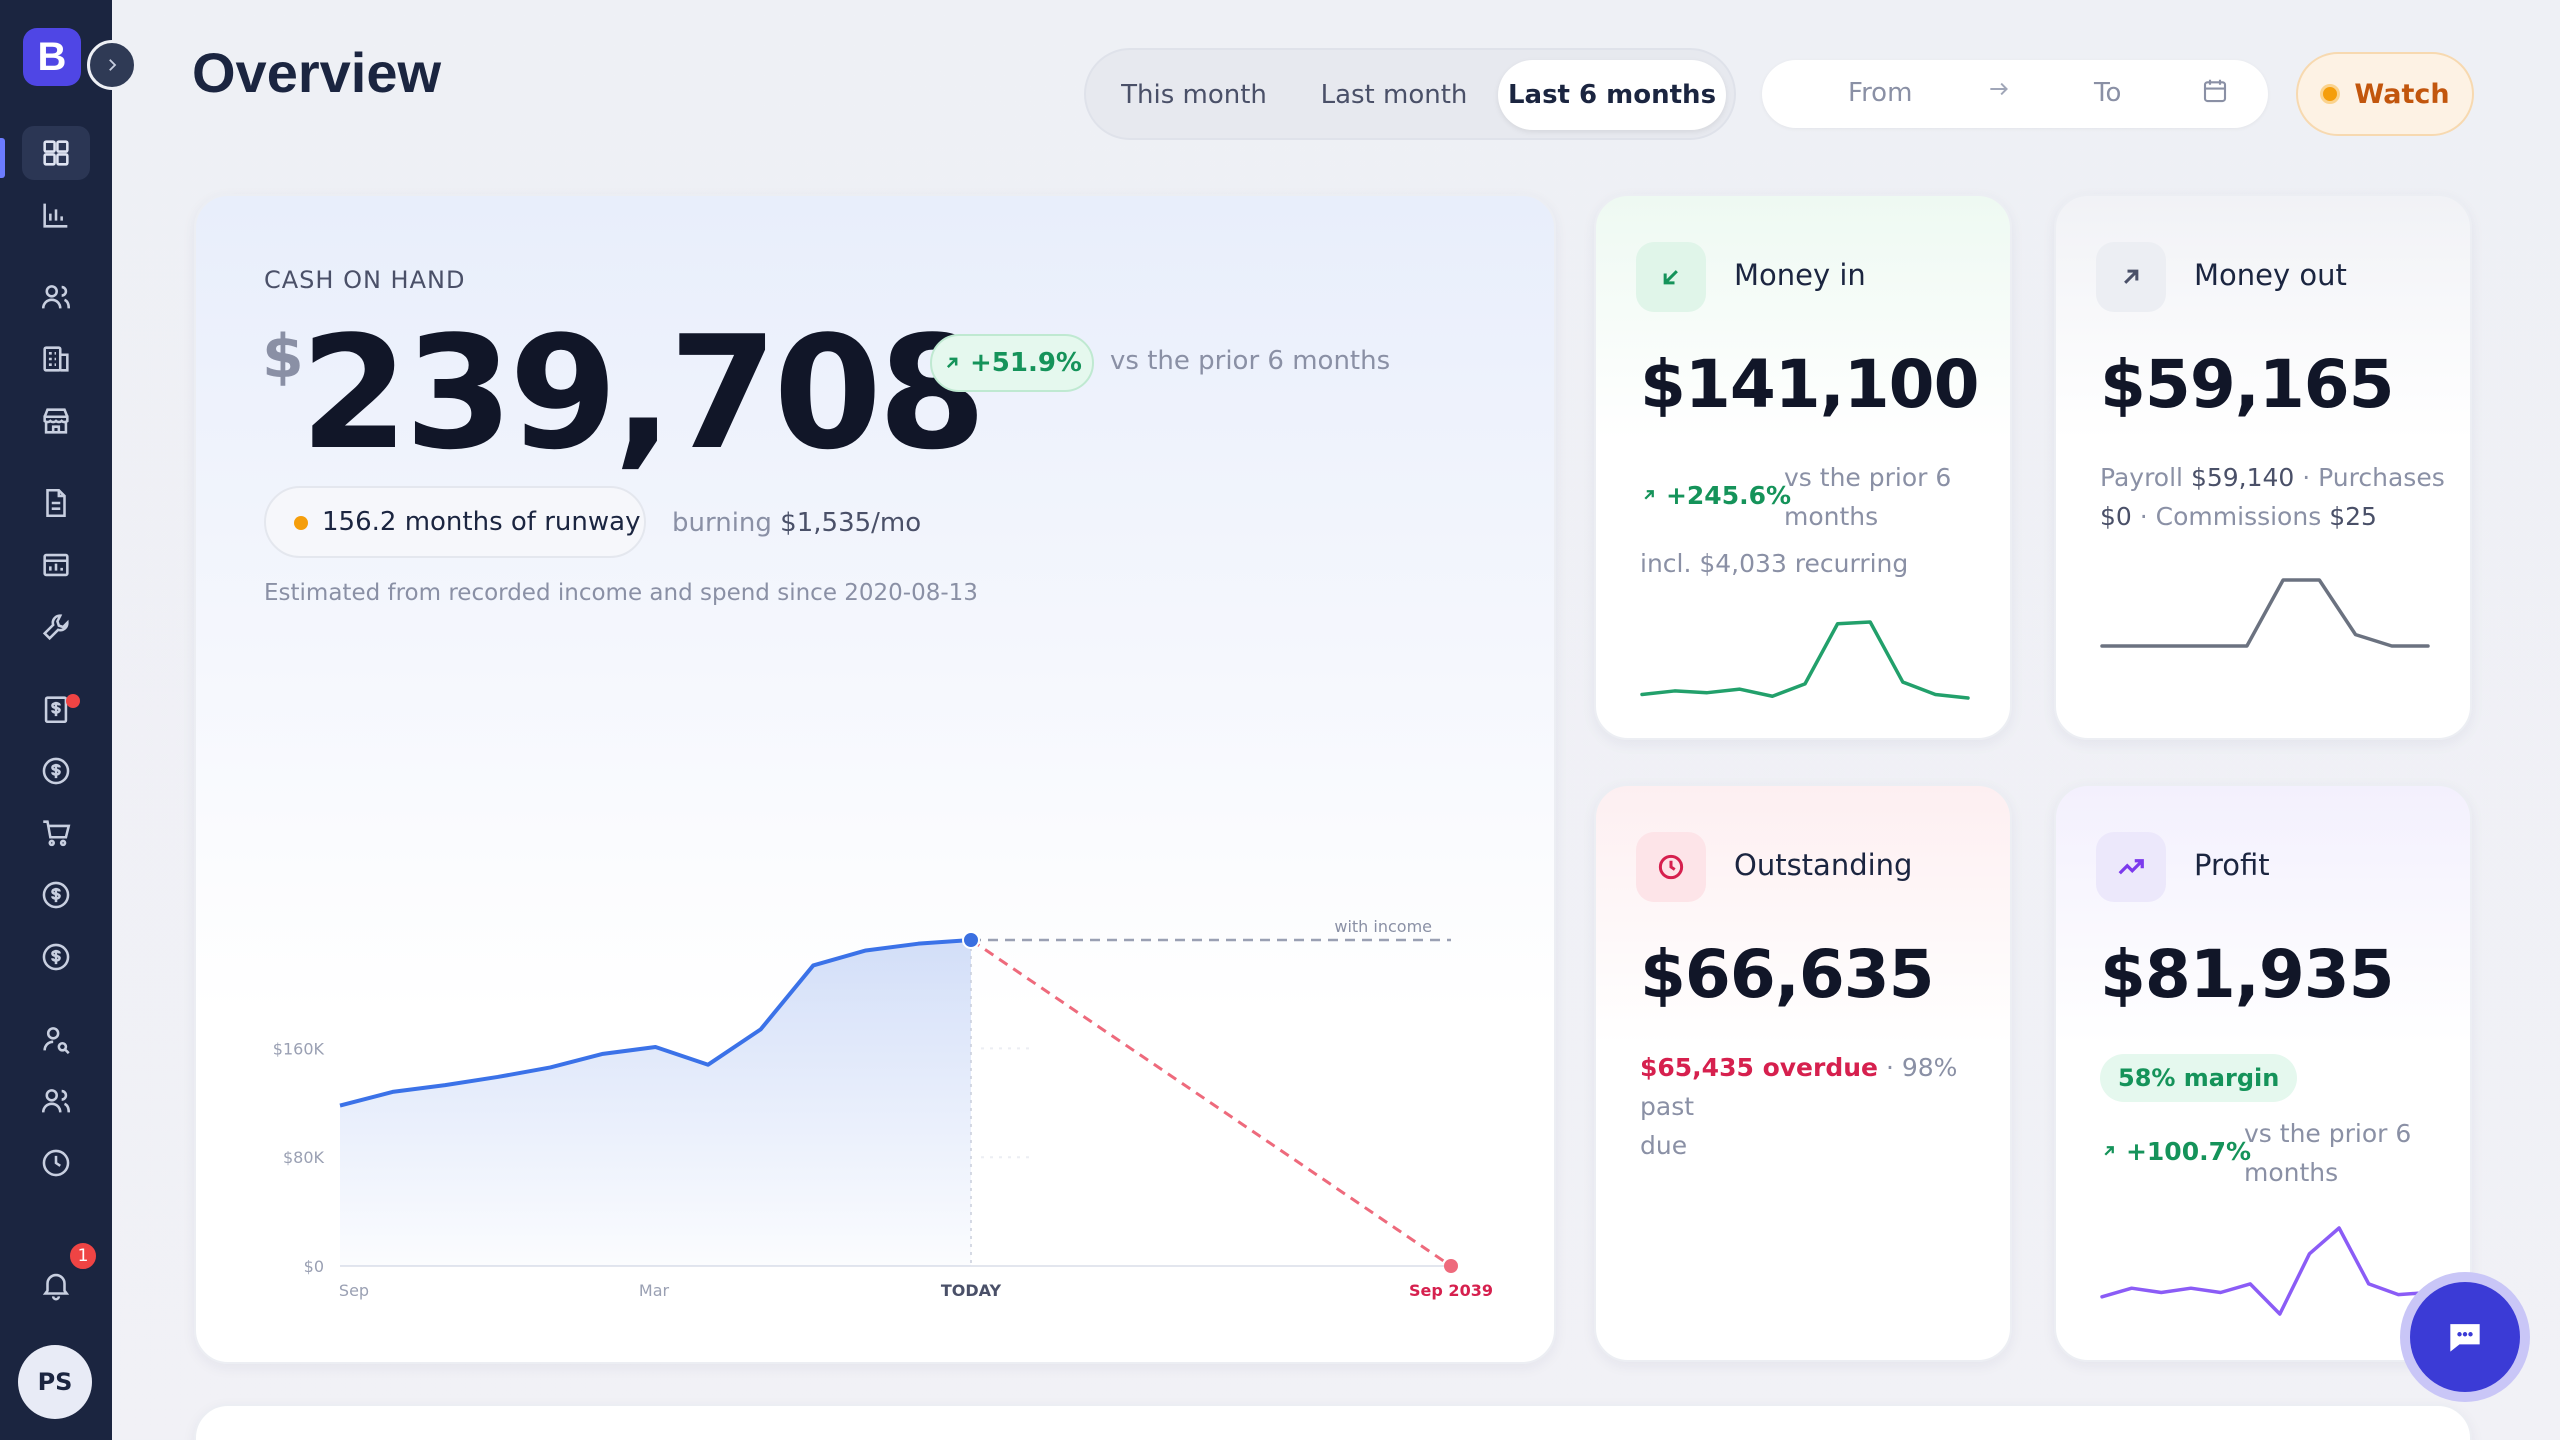 Image resolution: width=2560 pixels, height=1440 pixels. I want to click on sidebar-item-expenses, so click(56, 895).